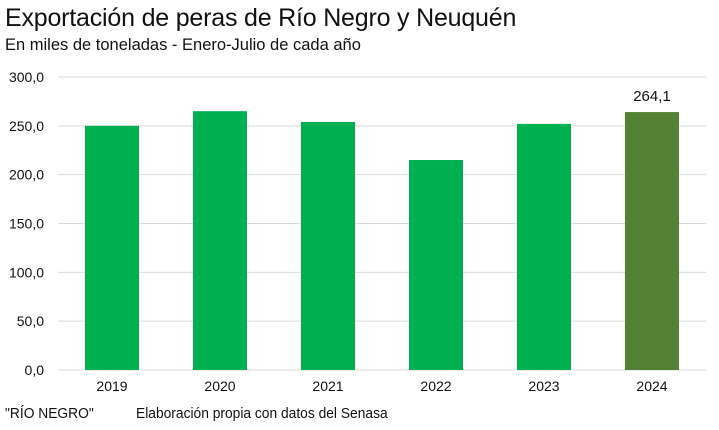 Image resolution: width=719 pixels, height=430 pixels. Describe the element at coordinates (26, 126) in the screenshot. I see `y-tick-label: 250,0` at that location.